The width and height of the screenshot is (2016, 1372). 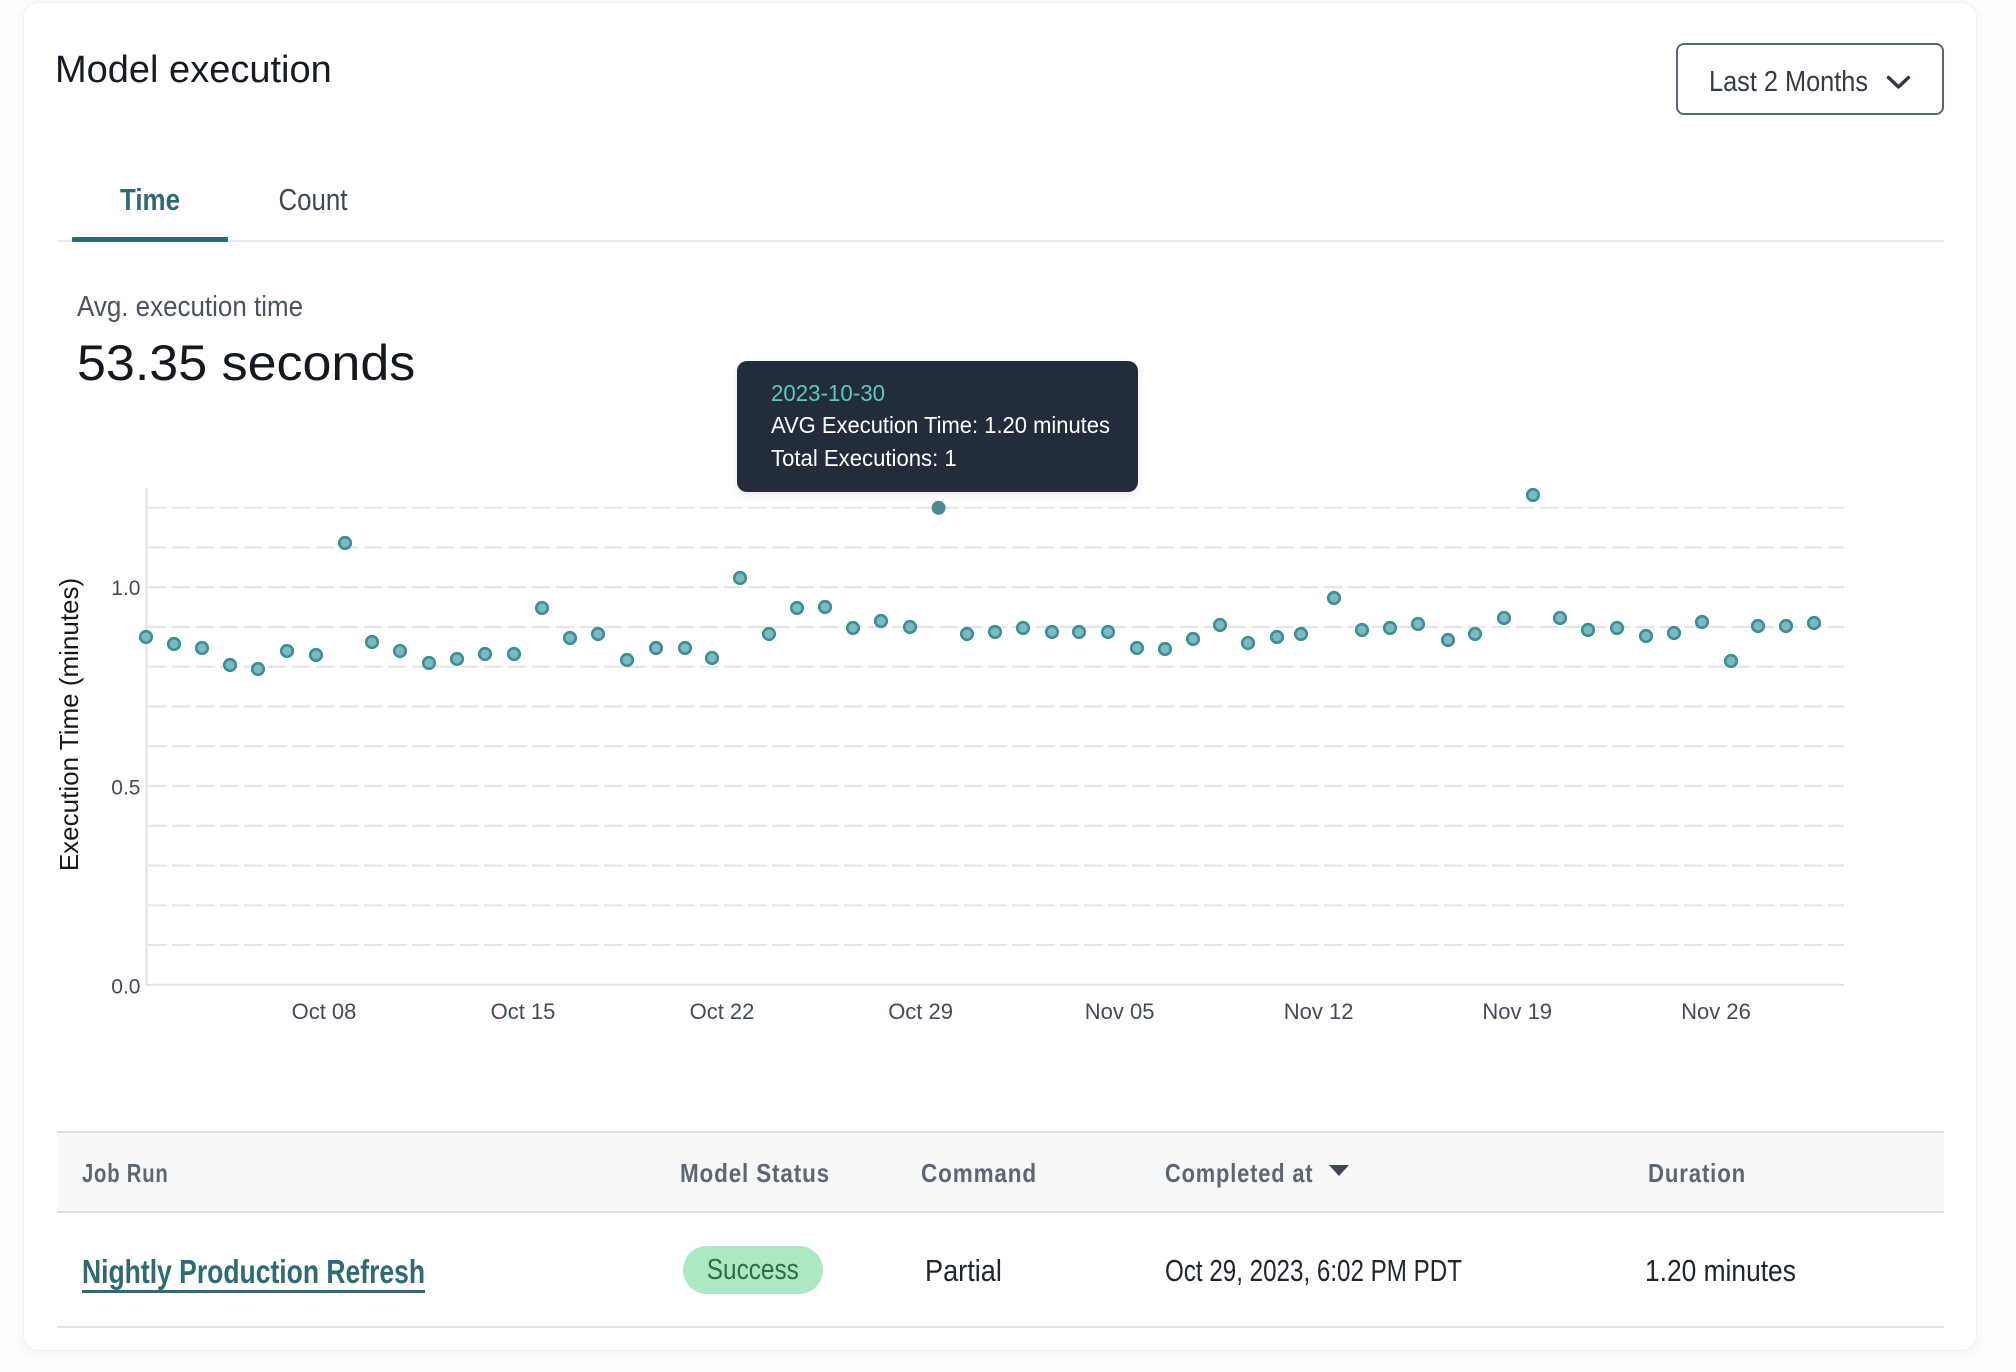 I want to click on svg-text: Nov 26, so click(x=1716, y=1011).